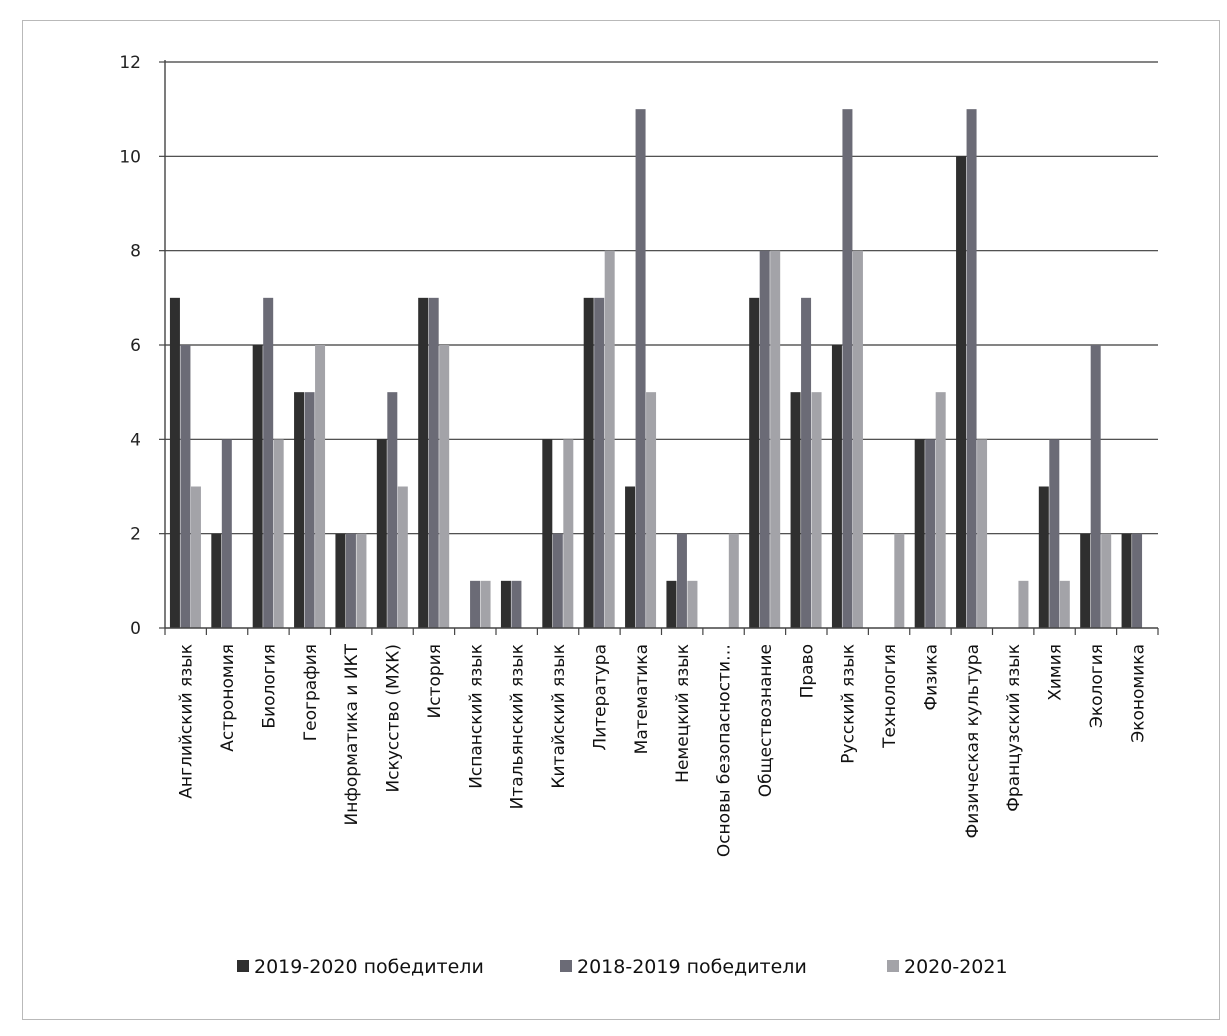 The width and height of the screenshot is (1227, 1036). What do you see at coordinates (352, 734) in the screenshot?
I see `x-tick-label: Информатика и ИКТ` at bounding box center [352, 734].